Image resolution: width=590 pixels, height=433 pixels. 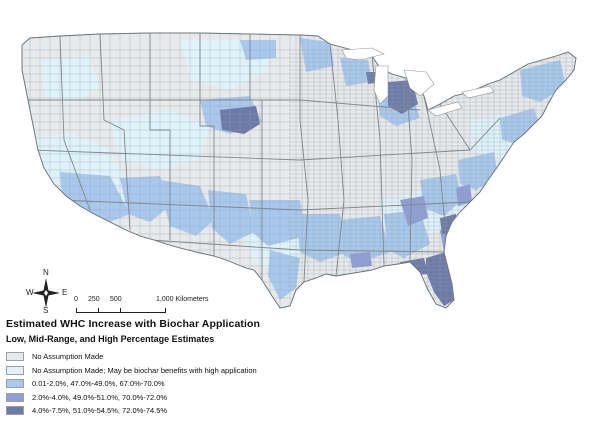 I want to click on legend-item: No Assumption Made, so click(x=296, y=357).